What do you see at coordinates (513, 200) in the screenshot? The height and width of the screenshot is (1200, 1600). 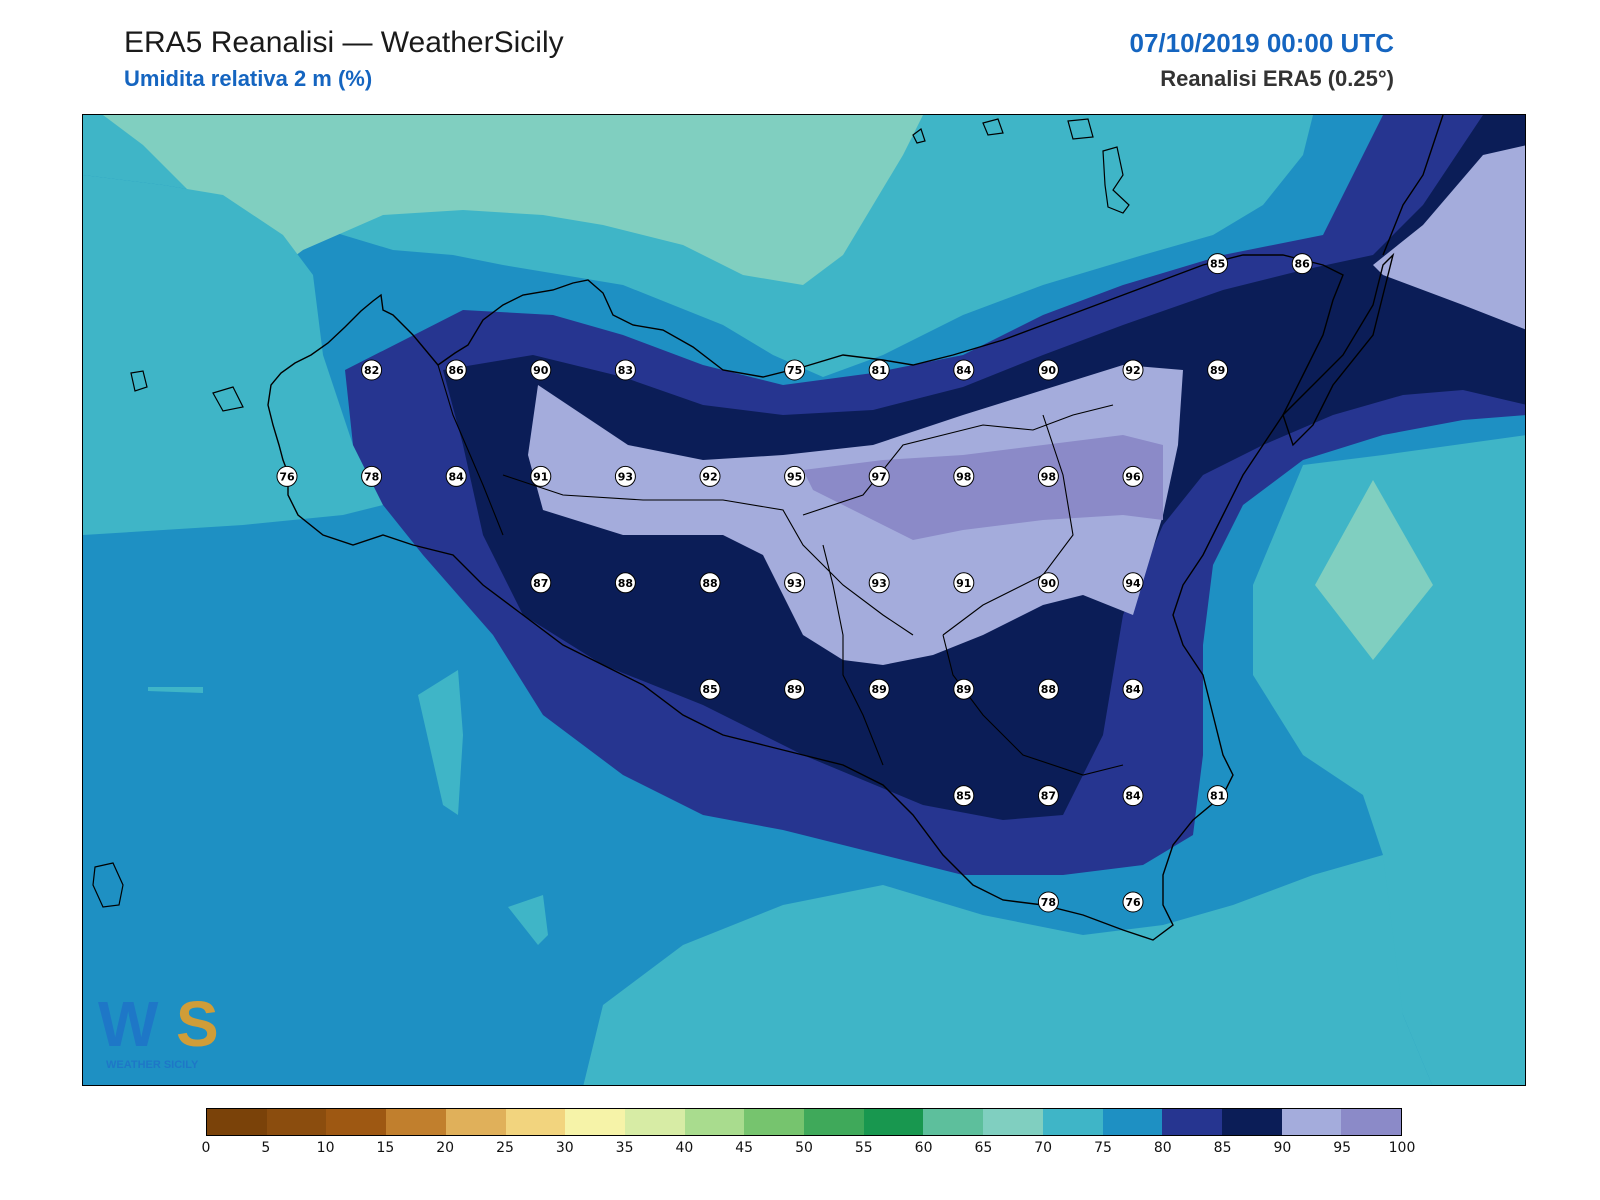 I see `band-65-70-north` at bounding box center [513, 200].